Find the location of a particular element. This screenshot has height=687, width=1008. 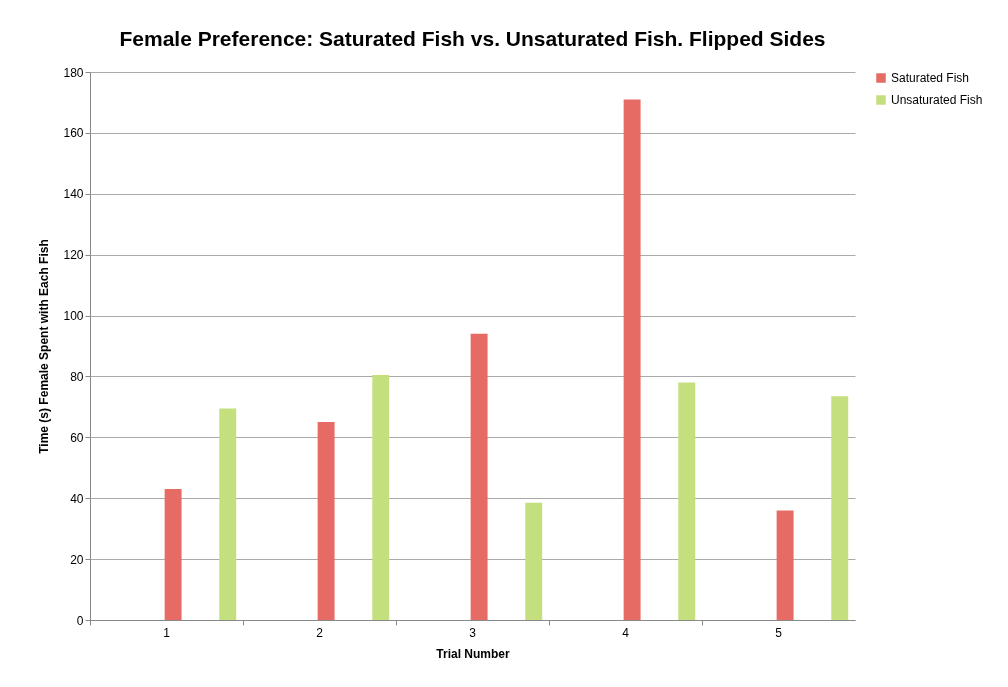

x-tick-label: 2 is located at coordinates (320, 632).